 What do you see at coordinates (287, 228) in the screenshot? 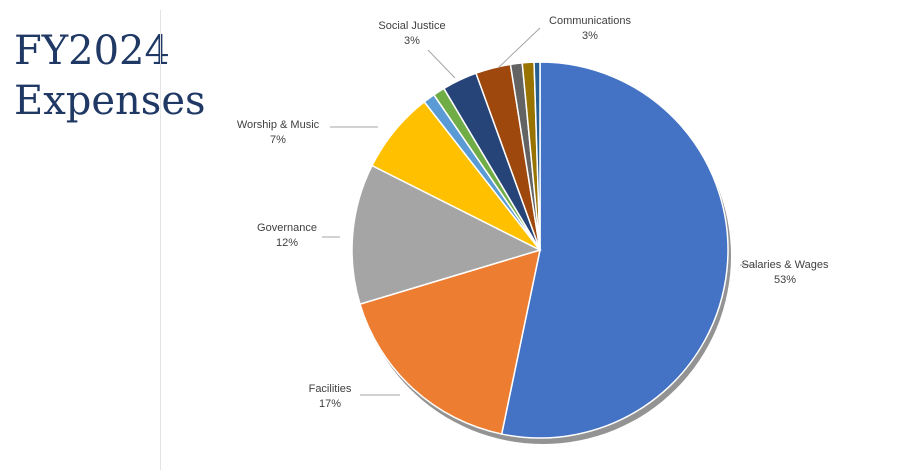
I see `data-label-name-governance: Governance` at bounding box center [287, 228].